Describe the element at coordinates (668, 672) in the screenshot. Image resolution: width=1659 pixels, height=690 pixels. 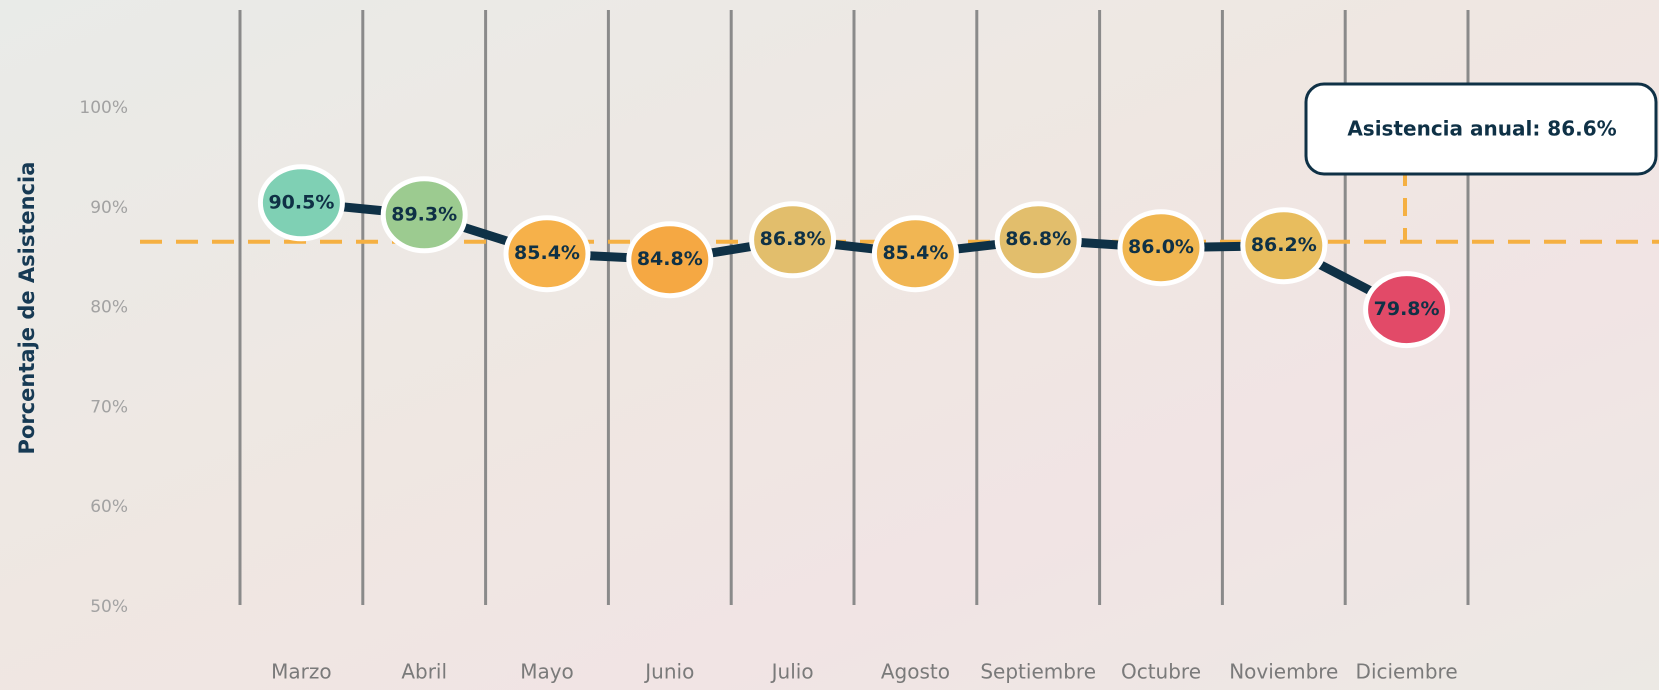
I see `x-tick-label: Junio` at that location.